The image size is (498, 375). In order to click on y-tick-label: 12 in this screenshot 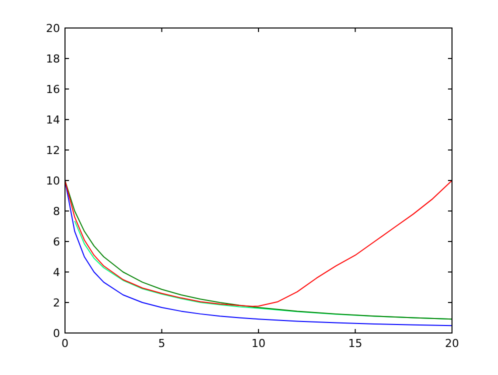, I will do `click(53, 150)`.